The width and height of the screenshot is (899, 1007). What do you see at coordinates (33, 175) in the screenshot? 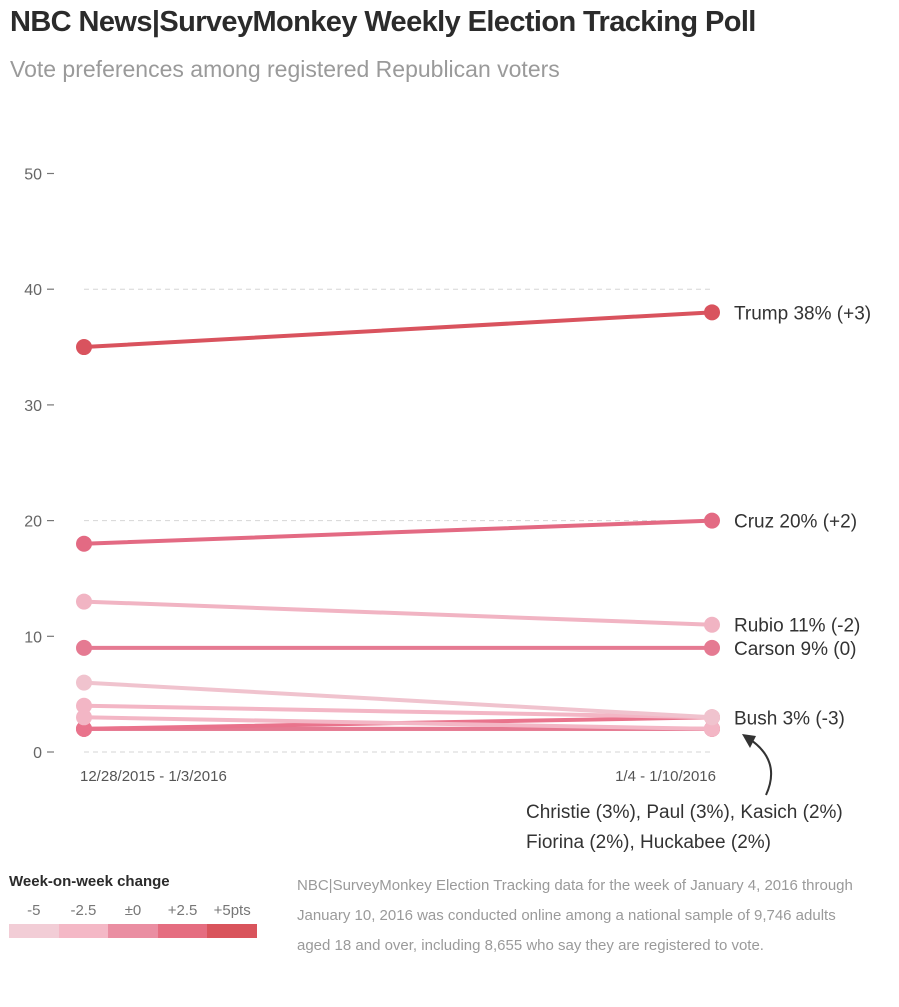
I see `y-tick-label: 50` at bounding box center [33, 175].